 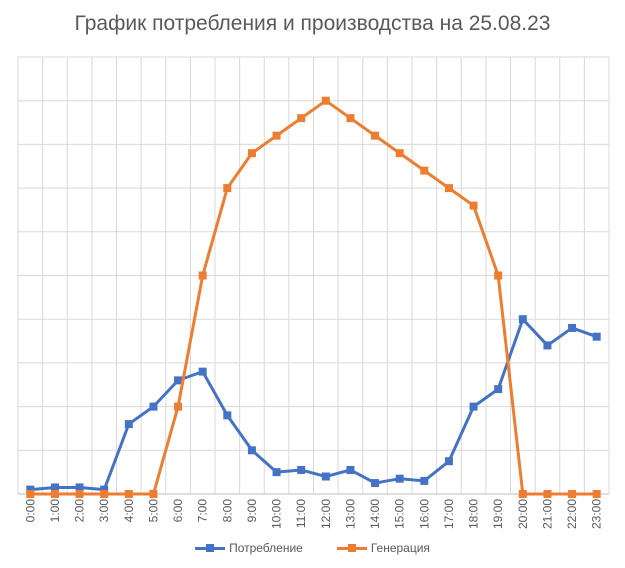 I want to click on x-tick-label: 13:00, so click(x=350, y=514).